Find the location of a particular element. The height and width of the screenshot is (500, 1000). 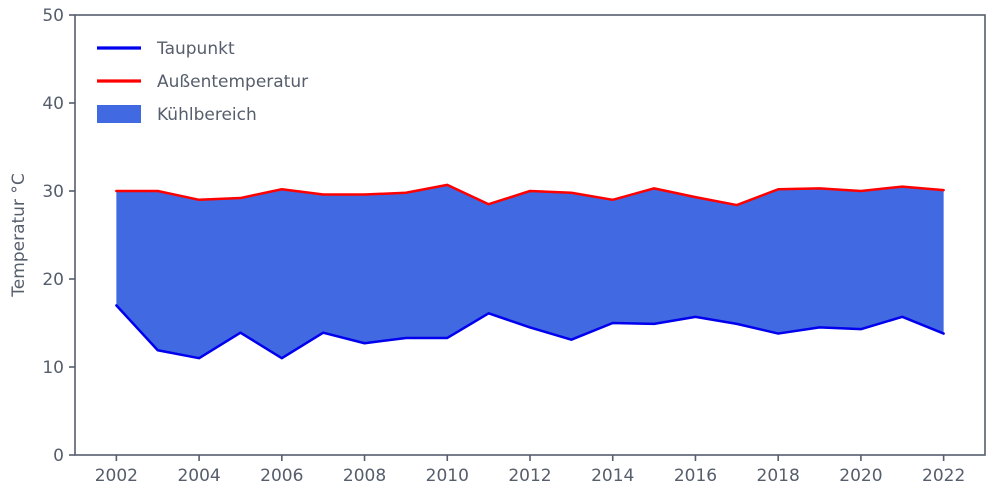

x-tick-label: 2002 is located at coordinates (116, 476).